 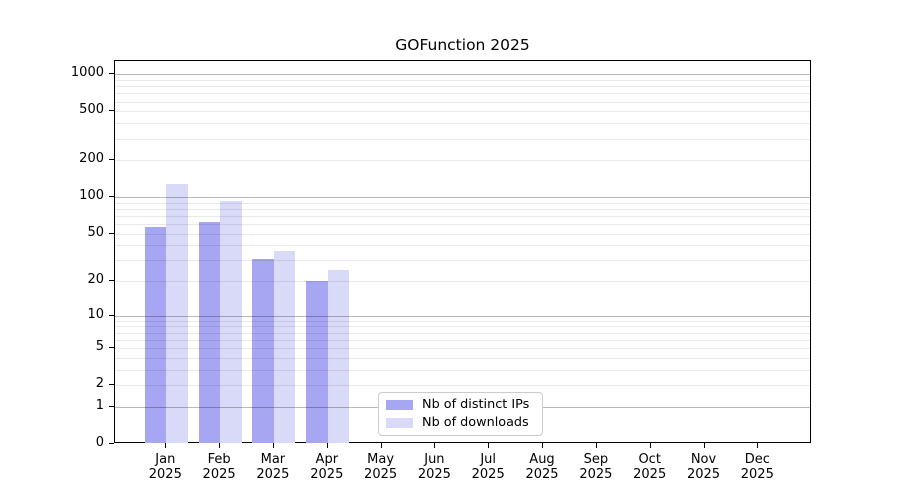 What do you see at coordinates (165, 467) in the screenshot?
I see `x-tick-label-jan: Jan 2025` at bounding box center [165, 467].